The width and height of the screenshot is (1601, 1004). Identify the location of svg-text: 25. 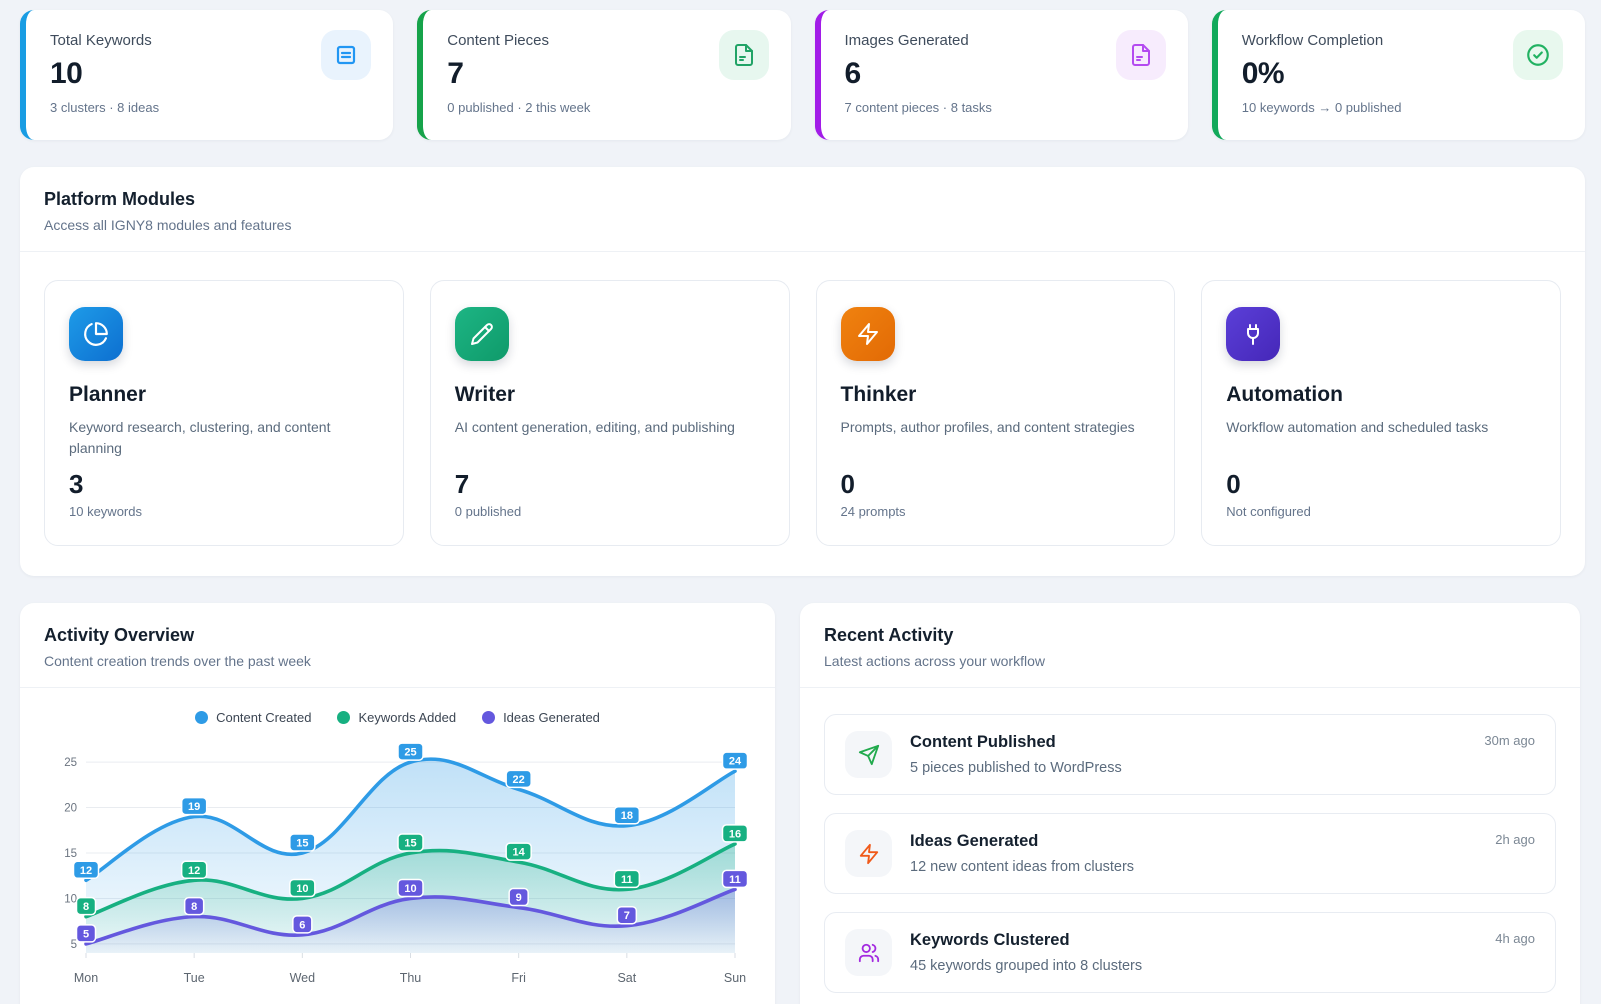
(70, 763).